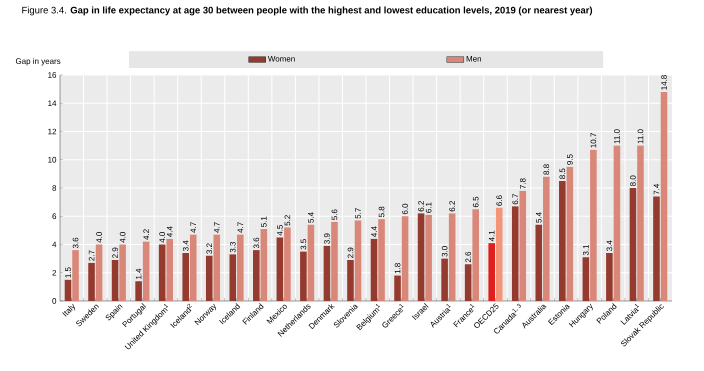 The height and width of the screenshot is (371, 704). What do you see at coordinates (307, 11) in the screenshot?
I see `chart-title: Figure 3.4. Gap in life expectancy at age 30 between people with the highest and lowest education levels, 2019 (or nearest year)` at bounding box center [307, 11].